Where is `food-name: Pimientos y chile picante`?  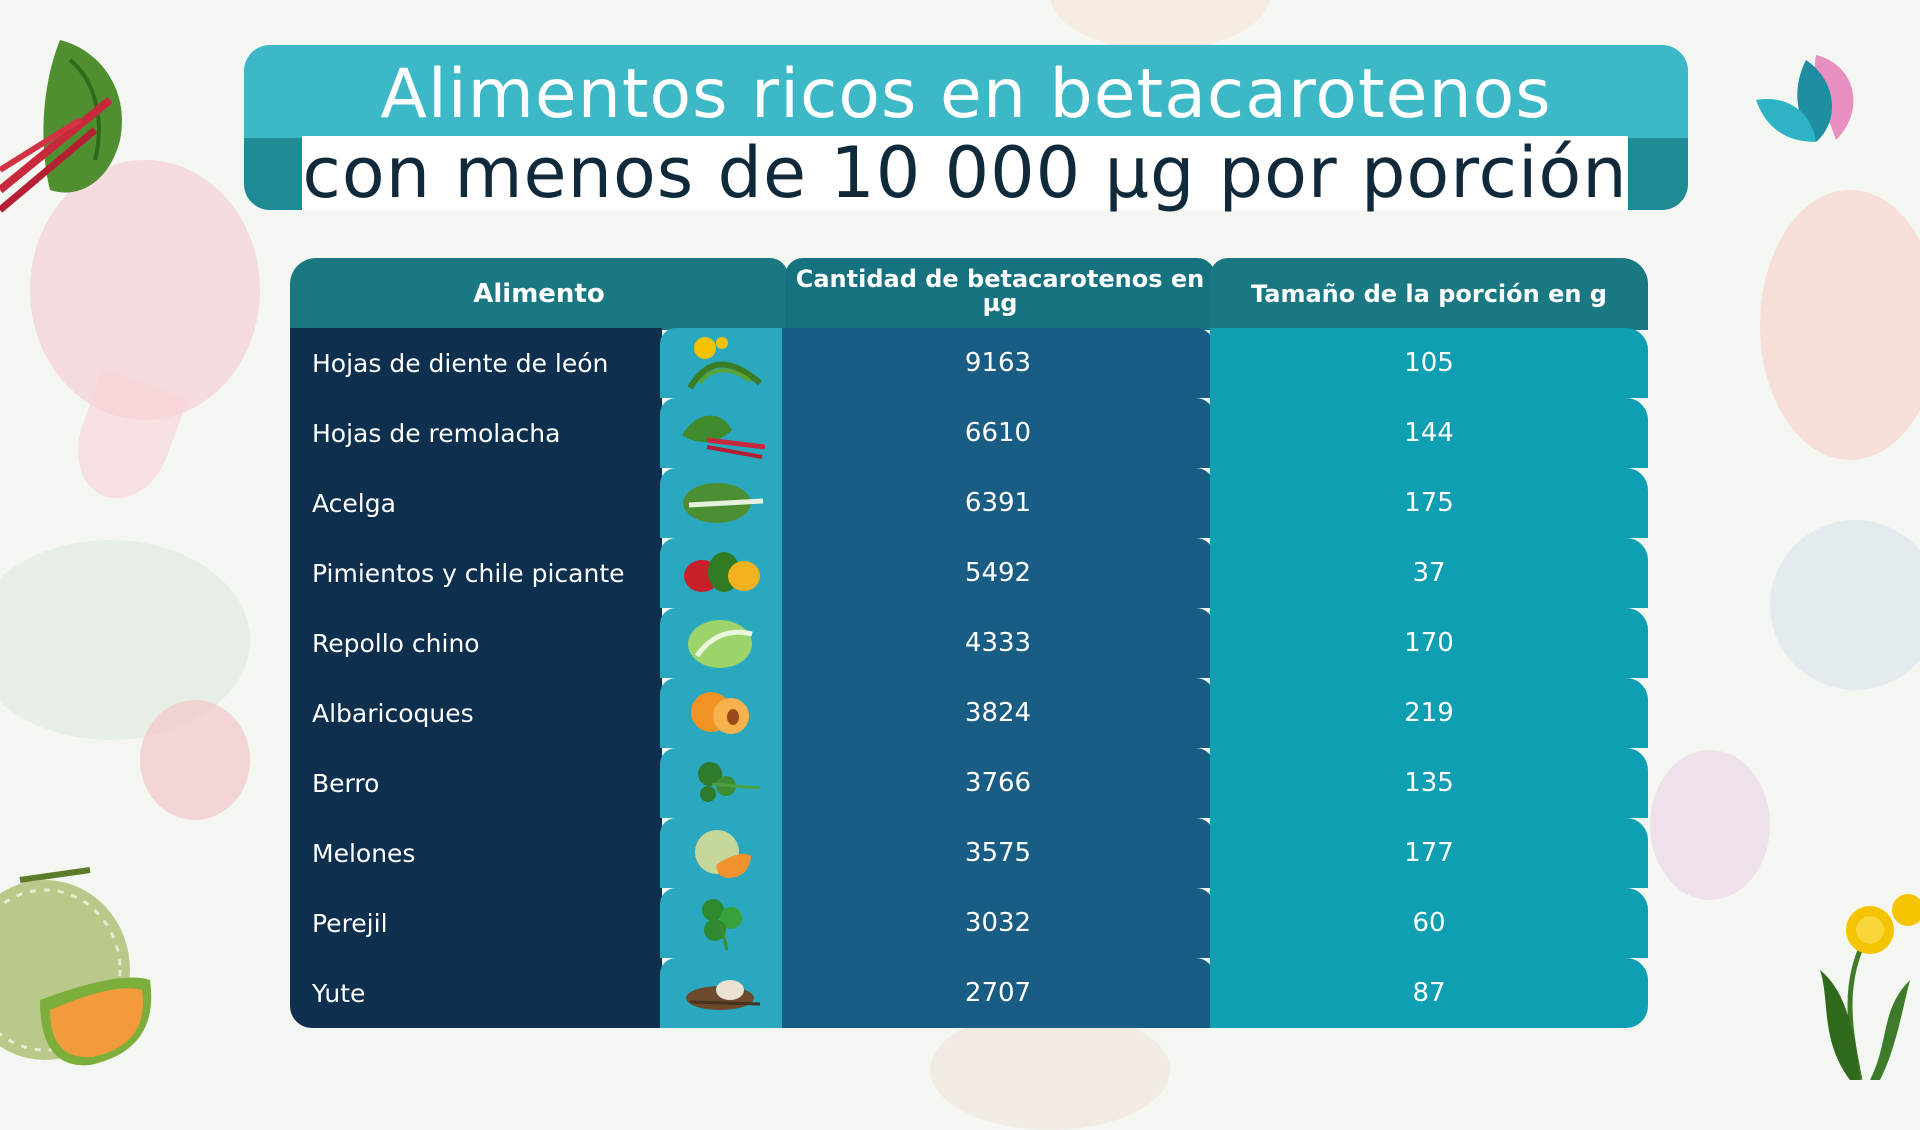
food-name: Pimientos y chile picante is located at coordinates (476, 573).